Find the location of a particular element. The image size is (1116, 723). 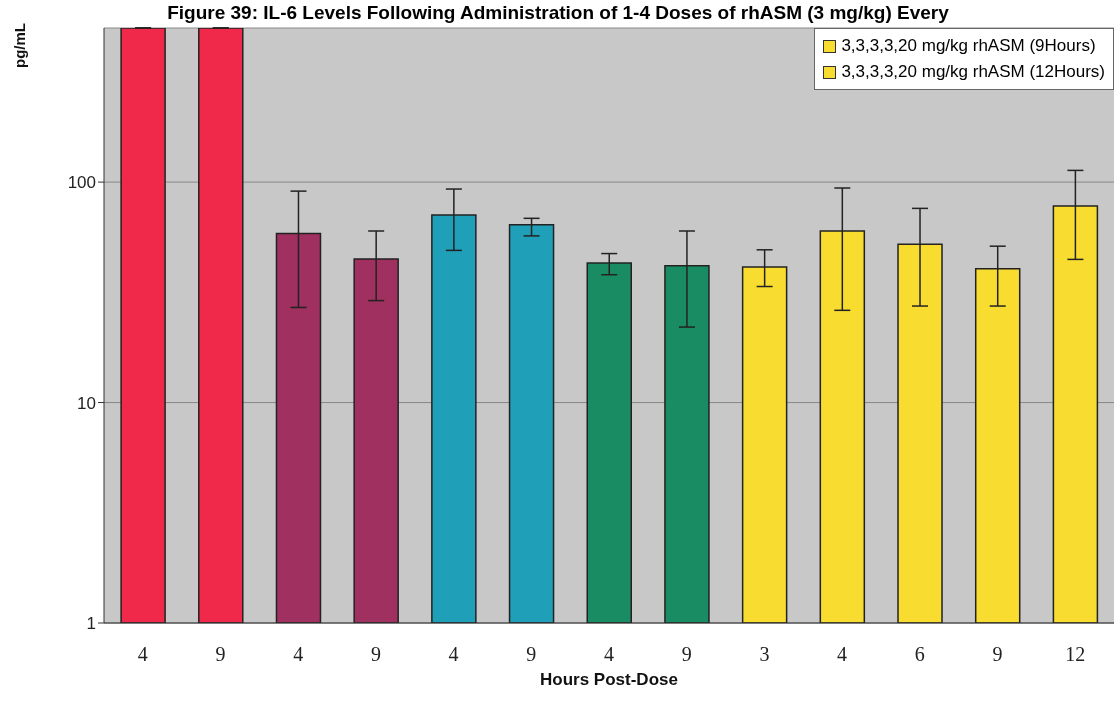

y-axis-title: pg/mL is located at coordinates (19, 45).